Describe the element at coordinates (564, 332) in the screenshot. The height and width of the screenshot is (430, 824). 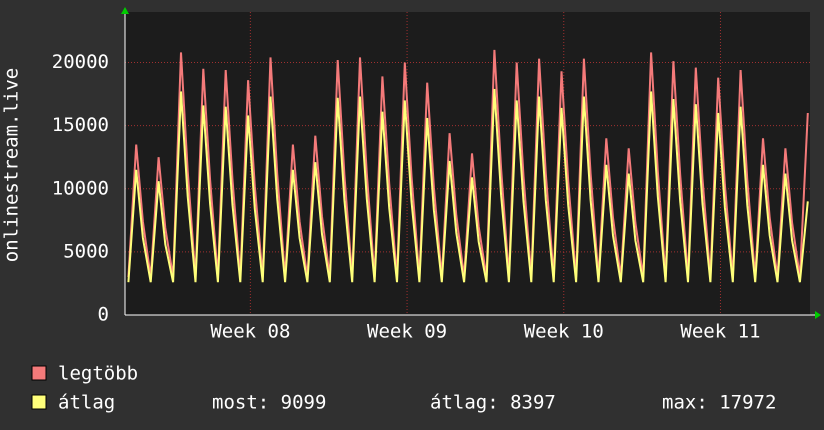
I see `x-tick-label: Week 10` at that location.